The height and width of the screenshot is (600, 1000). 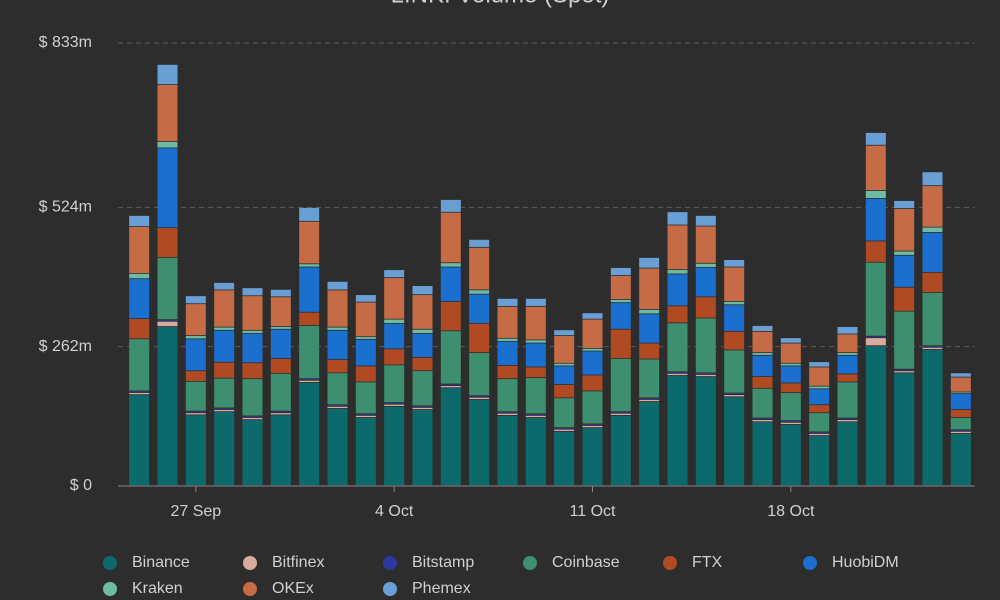 I want to click on legend-label: Phemex, so click(x=441, y=588).